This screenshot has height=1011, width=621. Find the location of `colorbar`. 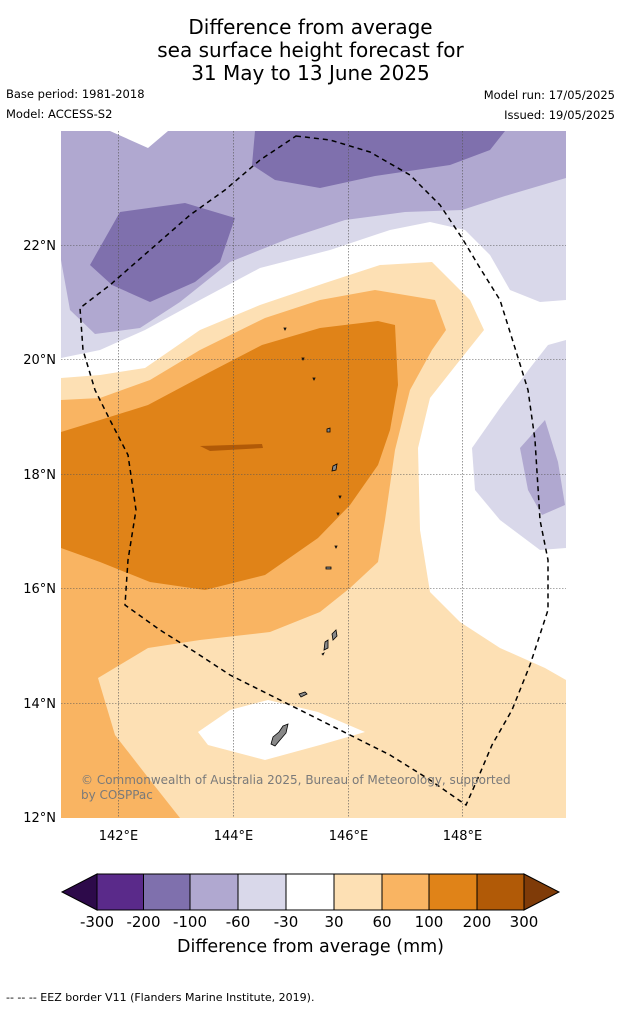

colorbar is located at coordinates (310, 892).